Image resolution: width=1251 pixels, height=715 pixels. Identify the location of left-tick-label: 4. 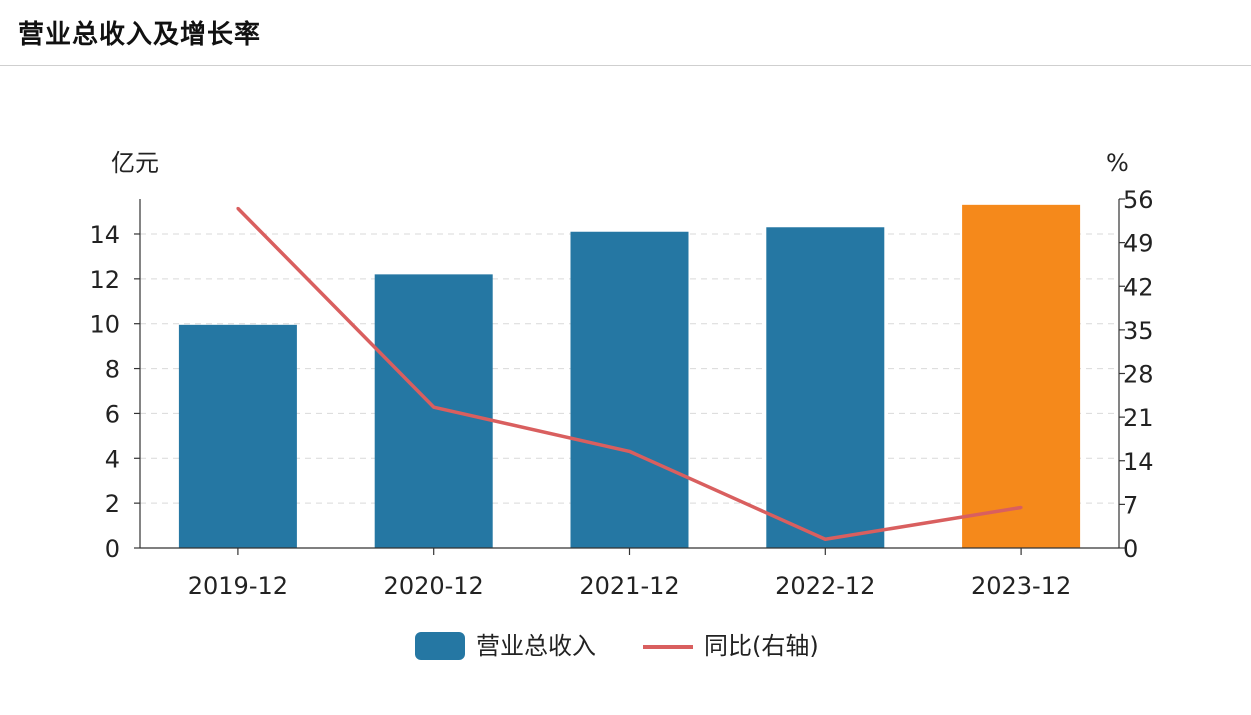
(112, 459).